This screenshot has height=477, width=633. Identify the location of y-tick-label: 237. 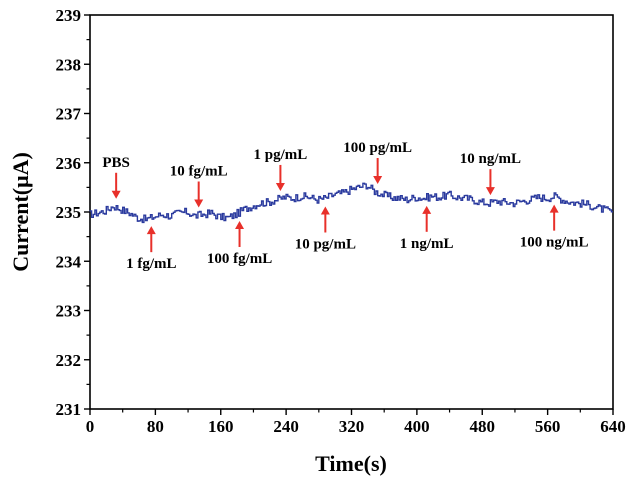
(69, 114).